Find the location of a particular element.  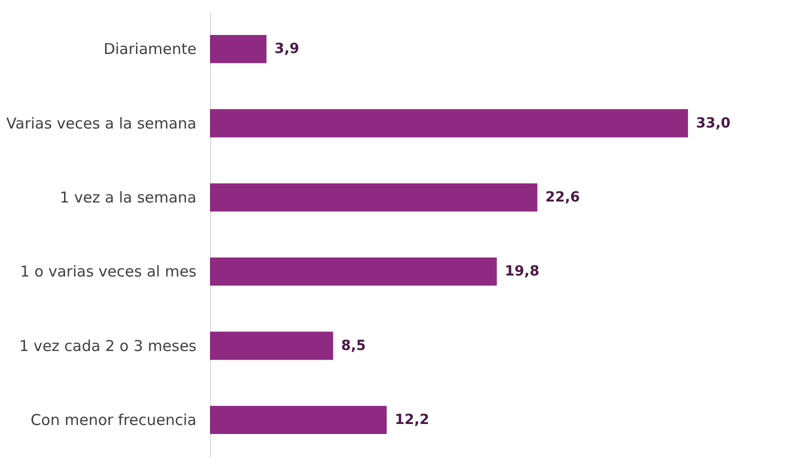

data-label: 8,5 is located at coordinates (353, 346).